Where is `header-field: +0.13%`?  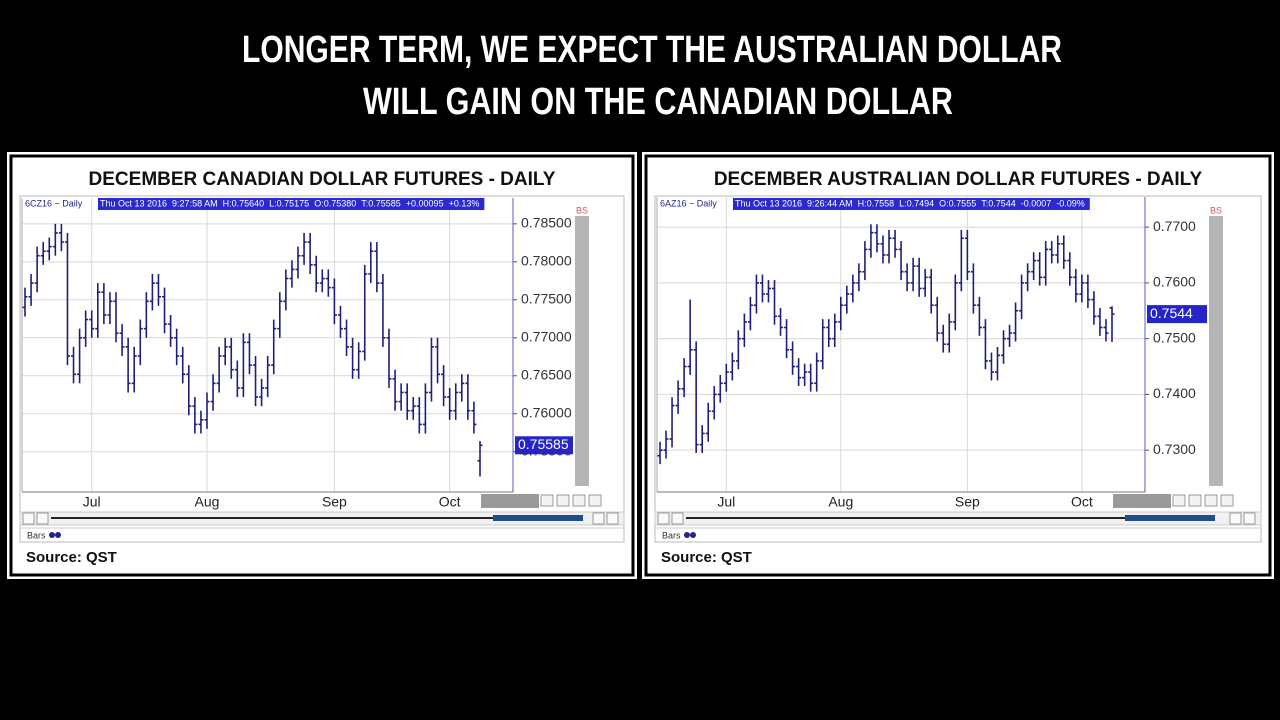 header-field: +0.13% is located at coordinates (464, 203).